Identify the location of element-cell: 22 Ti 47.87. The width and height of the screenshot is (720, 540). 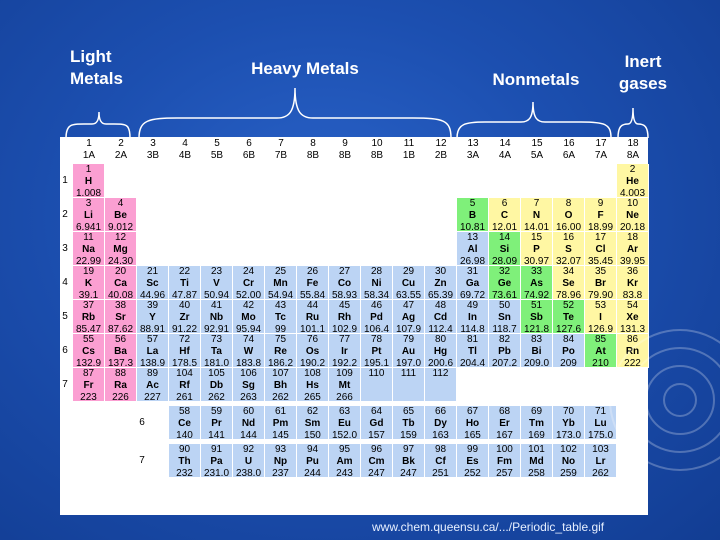
(185, 283).